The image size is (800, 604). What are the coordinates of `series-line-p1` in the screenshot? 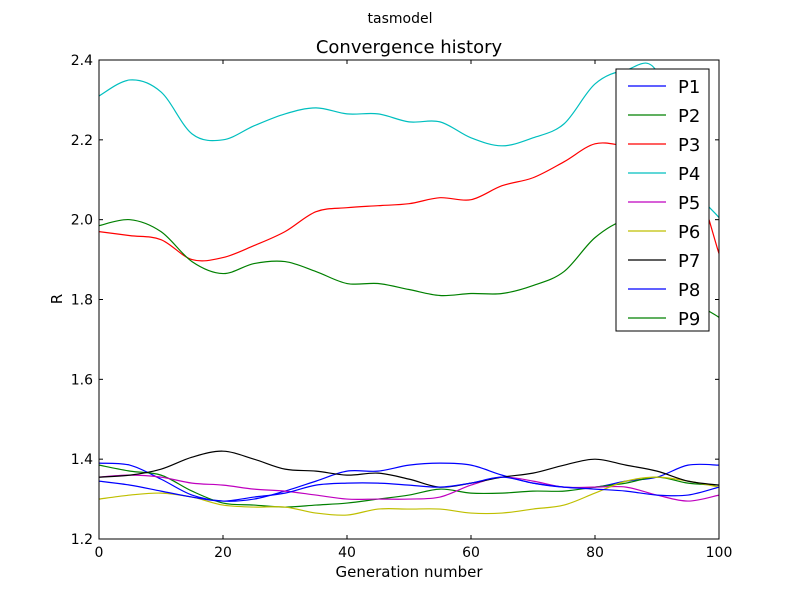 It's located at (409, 482).